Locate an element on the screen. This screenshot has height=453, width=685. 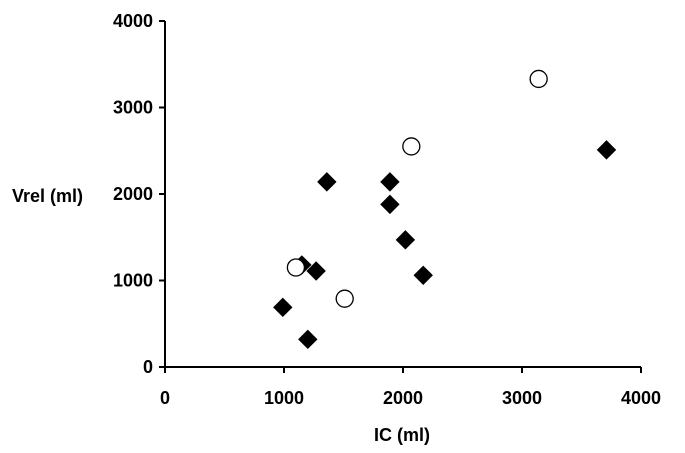
y-tick-label: 0 is located at coordinates (148, 367).